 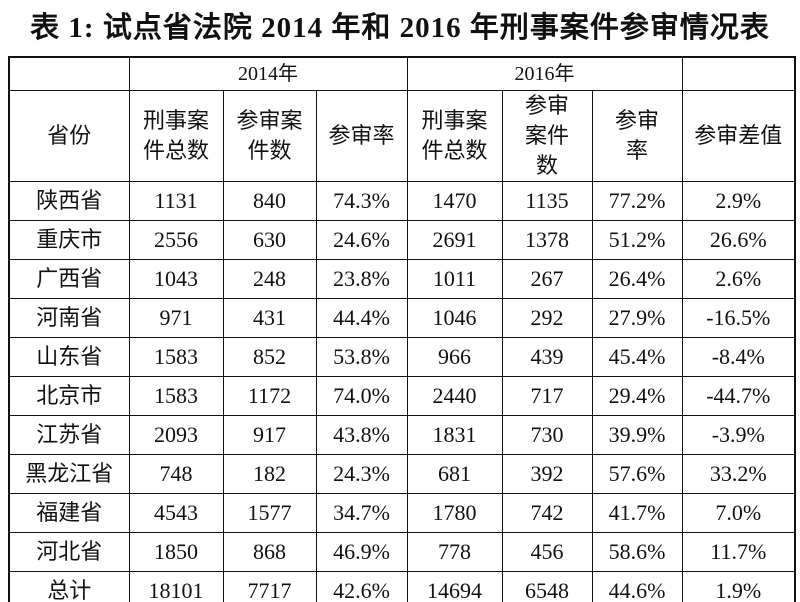 I want to click on cell: 1470, so click(x=454, y=201).